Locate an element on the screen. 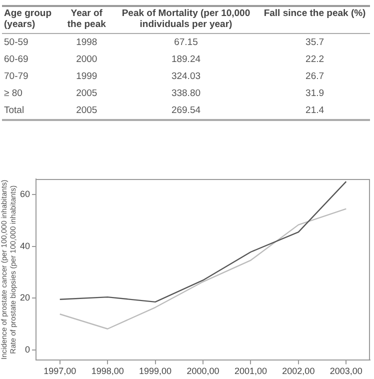 The height and width of the screenshot is (379, 374). category-label: Year of the peak is located at coordinates (86, 20).